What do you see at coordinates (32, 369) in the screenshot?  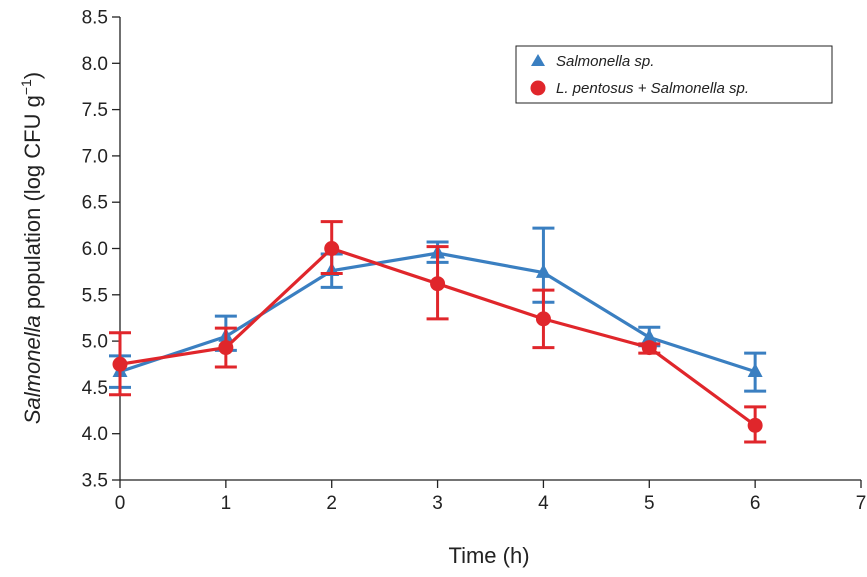 I see `y-axis-title-italic: Salmonella` at bounding box center [32, 369].